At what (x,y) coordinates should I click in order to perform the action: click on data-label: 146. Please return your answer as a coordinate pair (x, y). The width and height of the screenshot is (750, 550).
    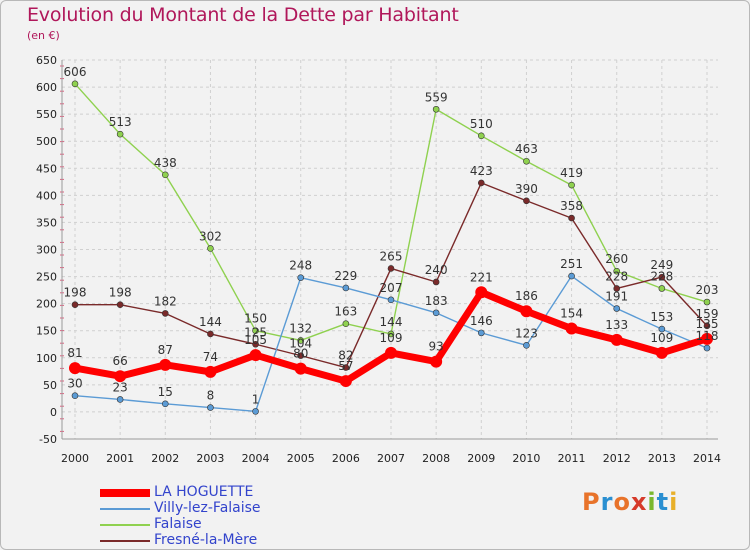
    Looking at the image, I should click on (481, 321).